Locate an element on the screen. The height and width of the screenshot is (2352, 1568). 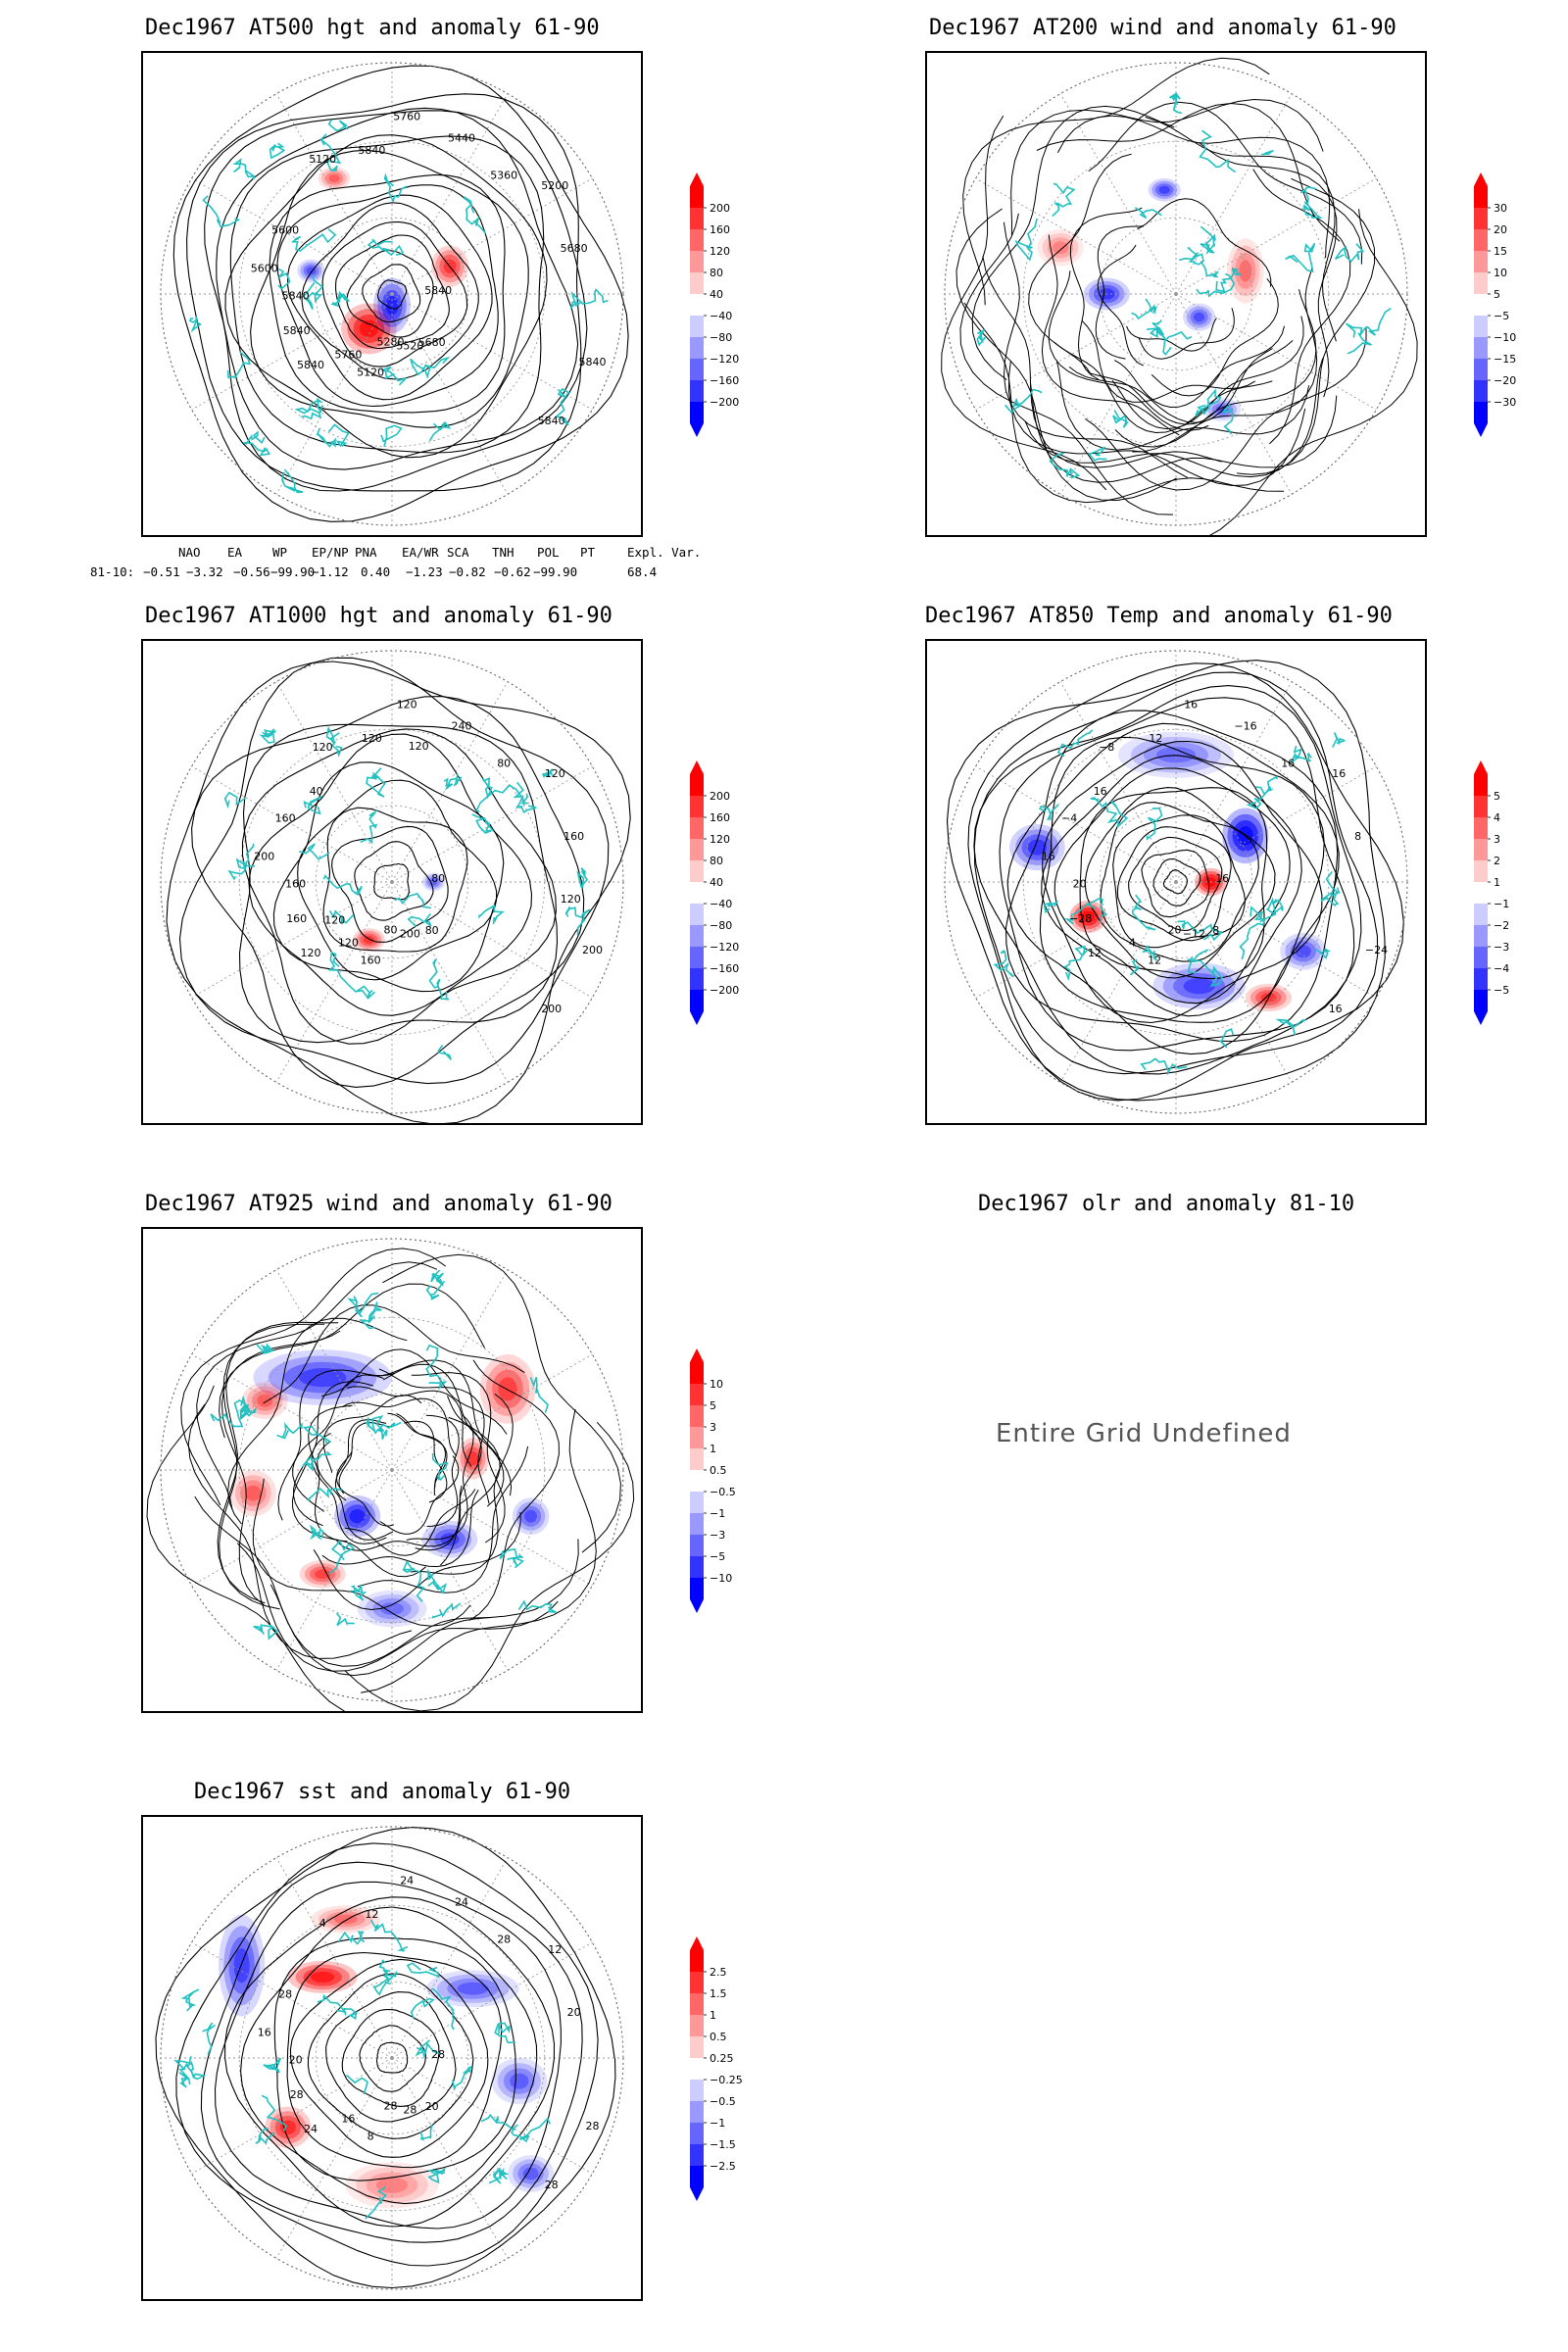
colorbar-label: −80 is located at coordinates (721, 925).